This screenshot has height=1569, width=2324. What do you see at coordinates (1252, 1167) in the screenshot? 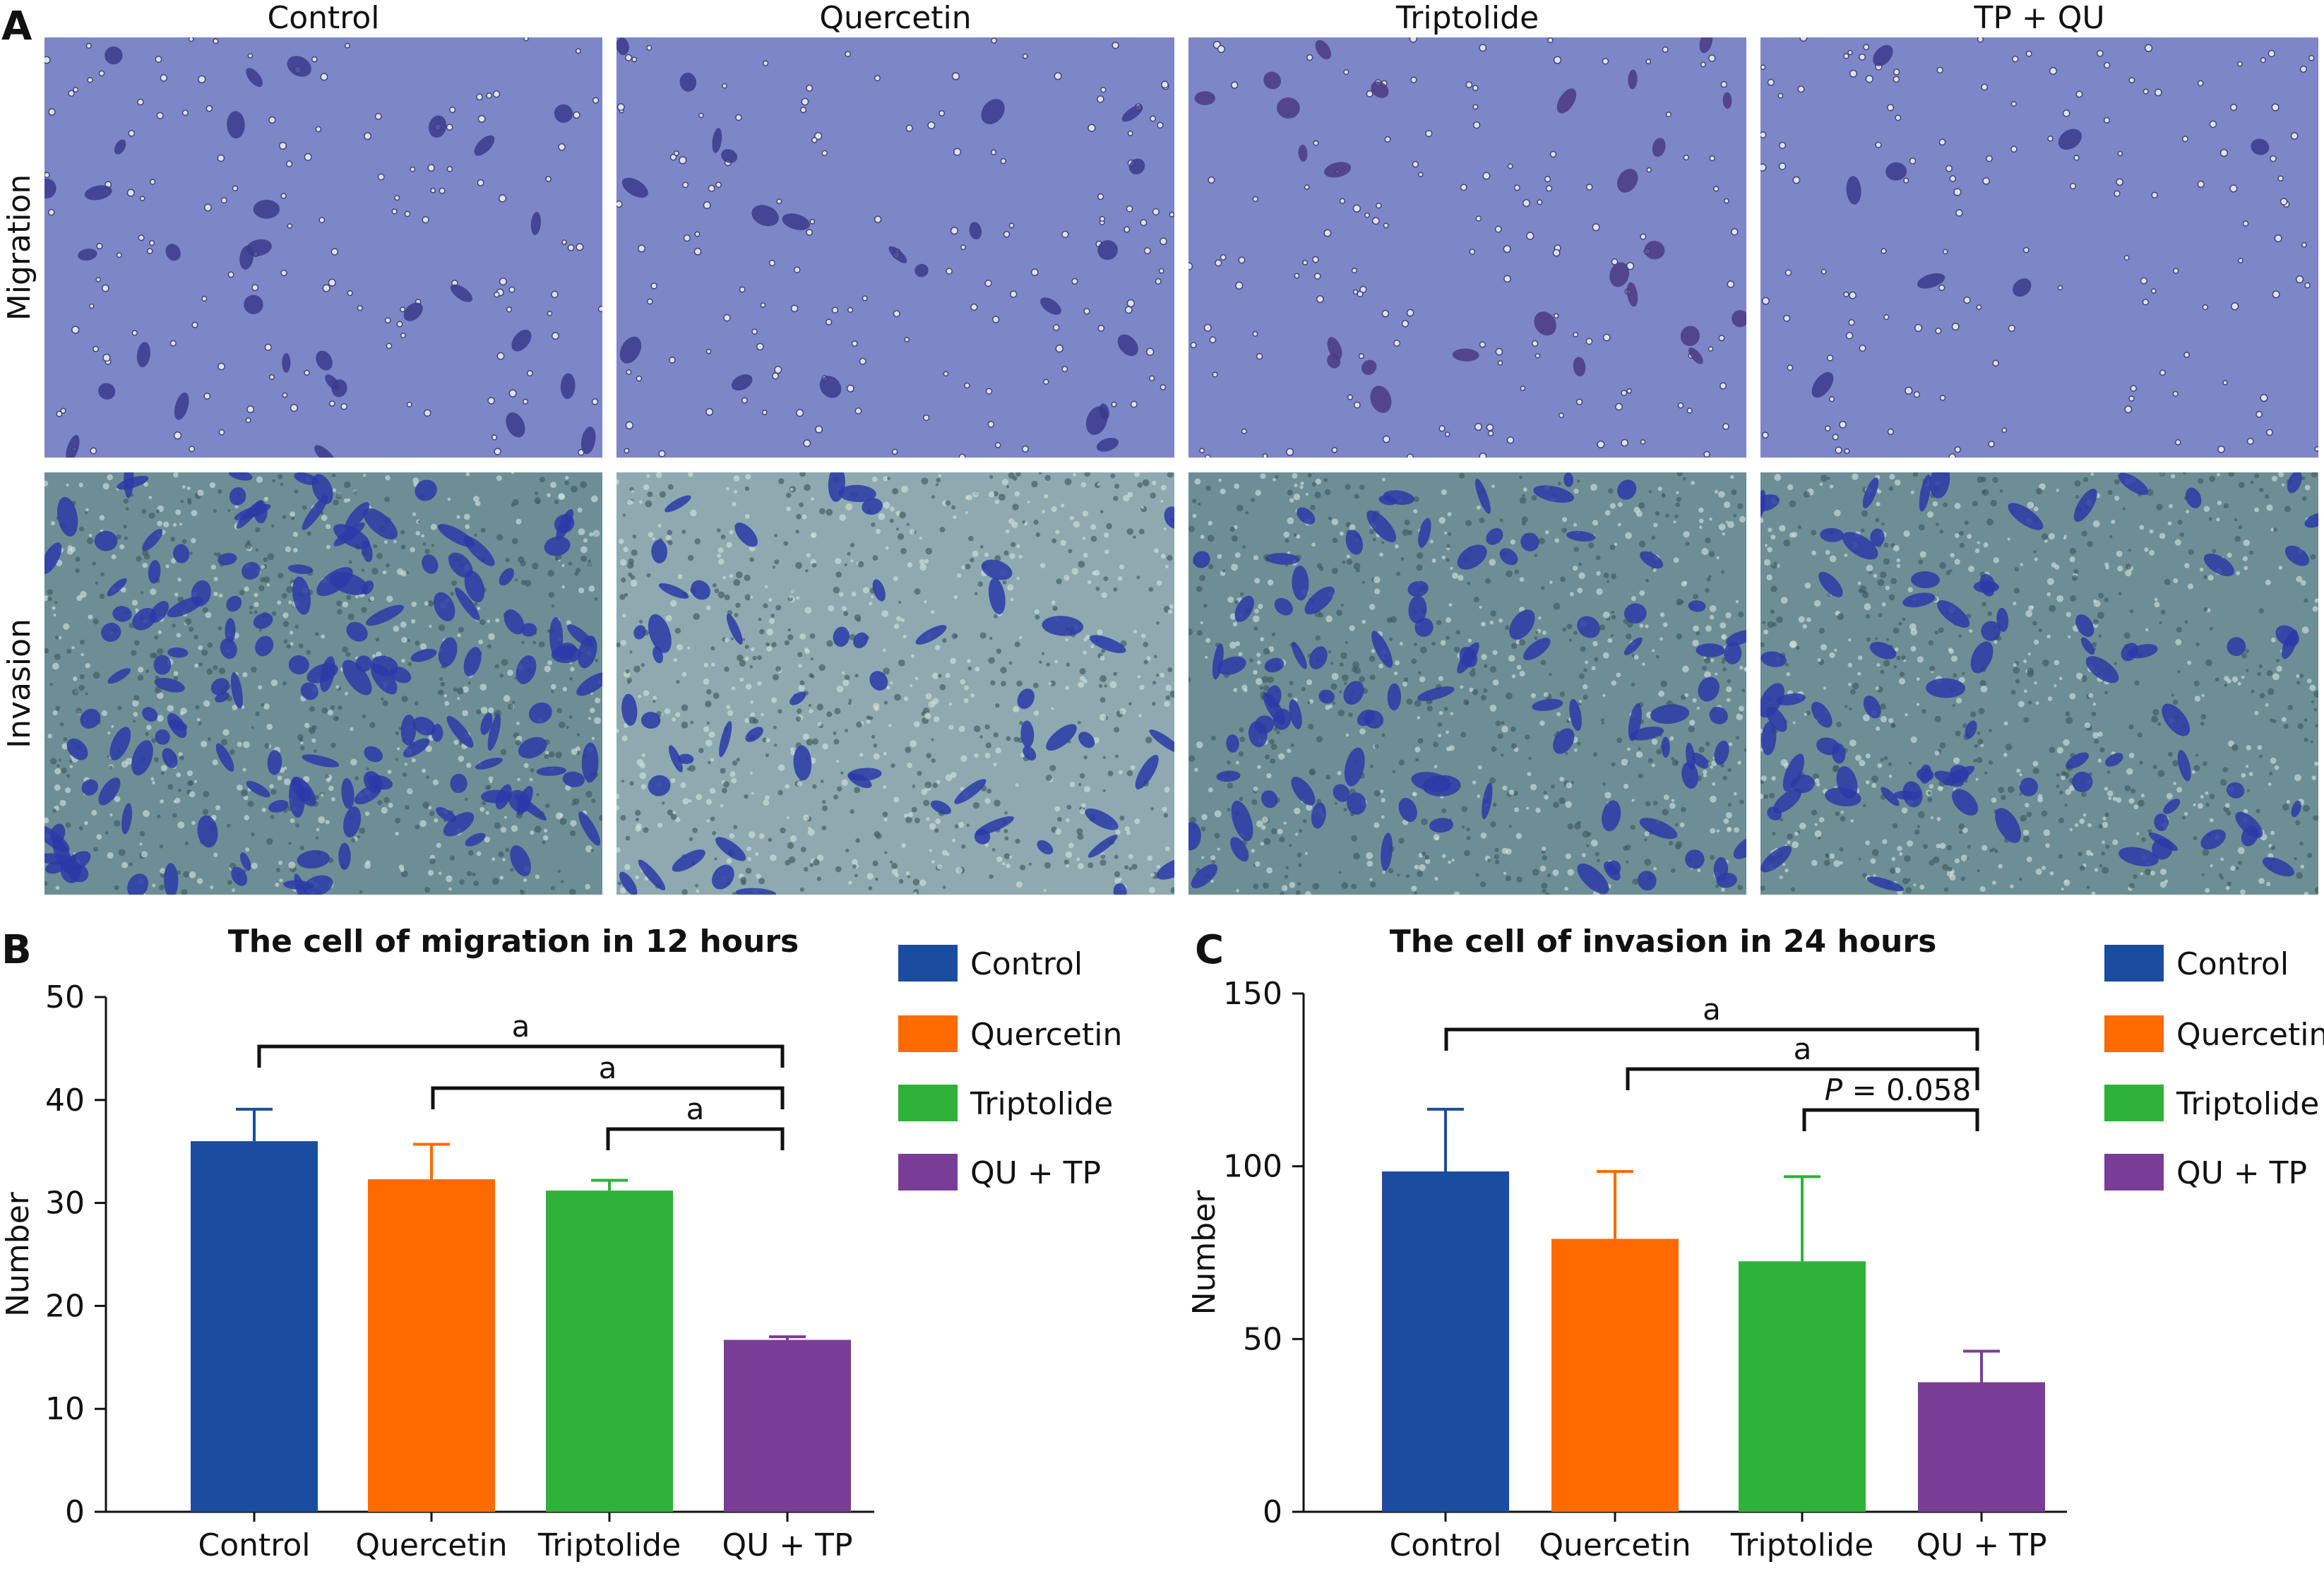
I see `y-tick-label: 100` at bounding box center [1252, 1167].